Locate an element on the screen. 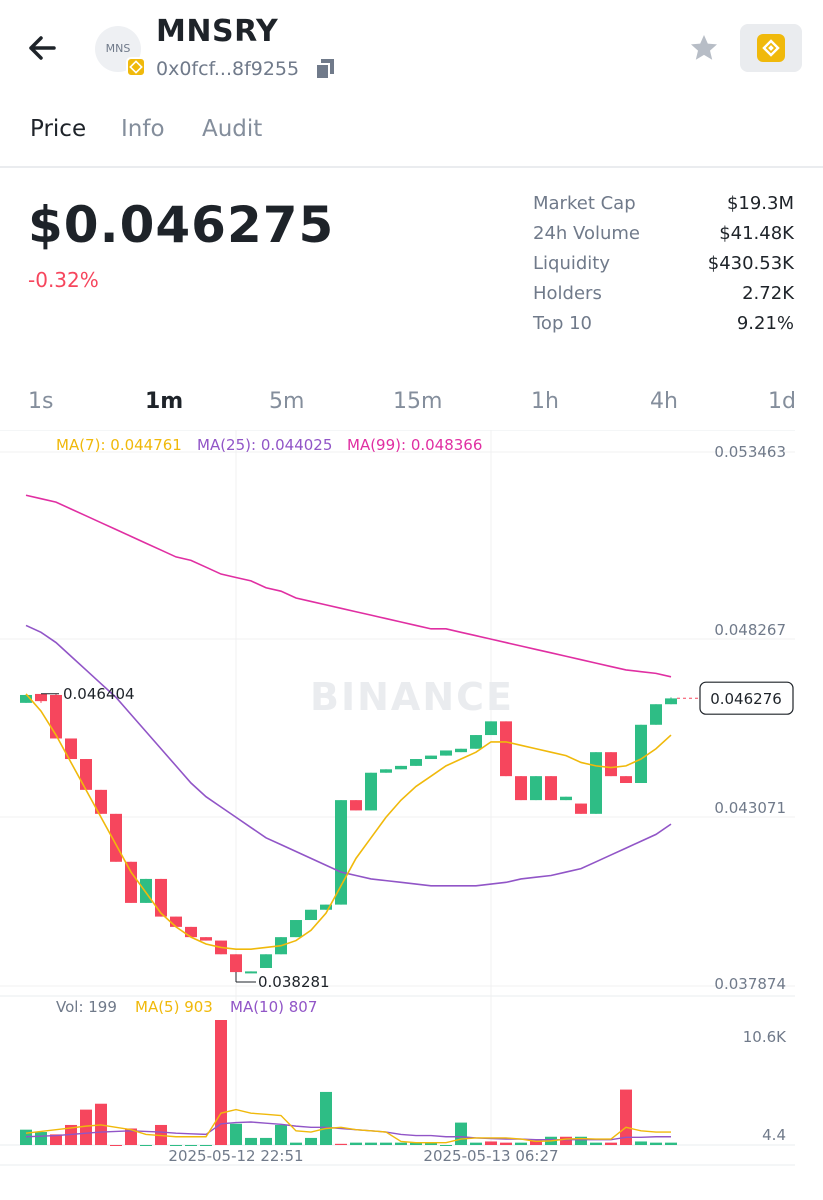 The height and width of the screenshot is (1200, 823). volume-label: Vol: 199 is located at coordinates (86, 1007).